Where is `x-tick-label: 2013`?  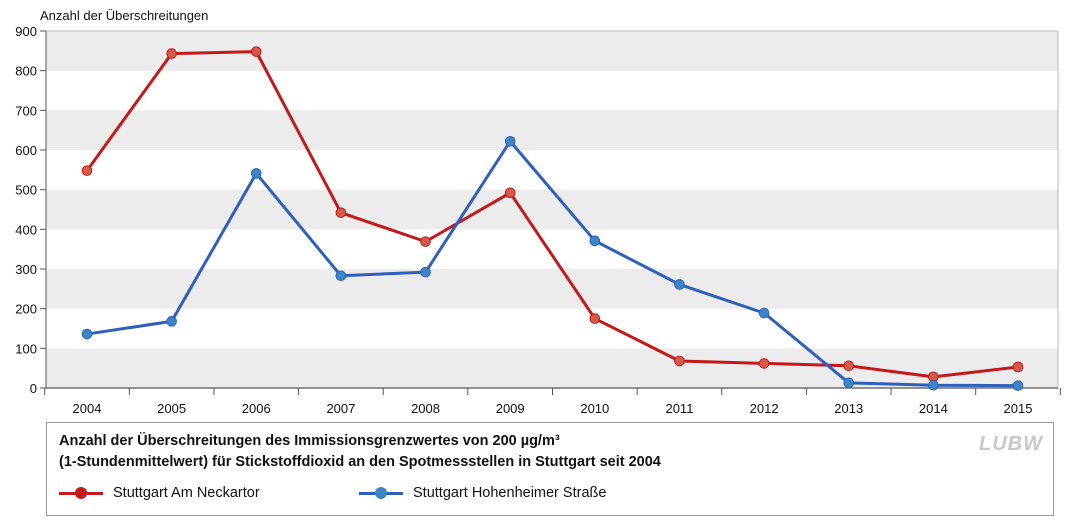 x-tick-label: 2013 is located at coordinates (848, 408).